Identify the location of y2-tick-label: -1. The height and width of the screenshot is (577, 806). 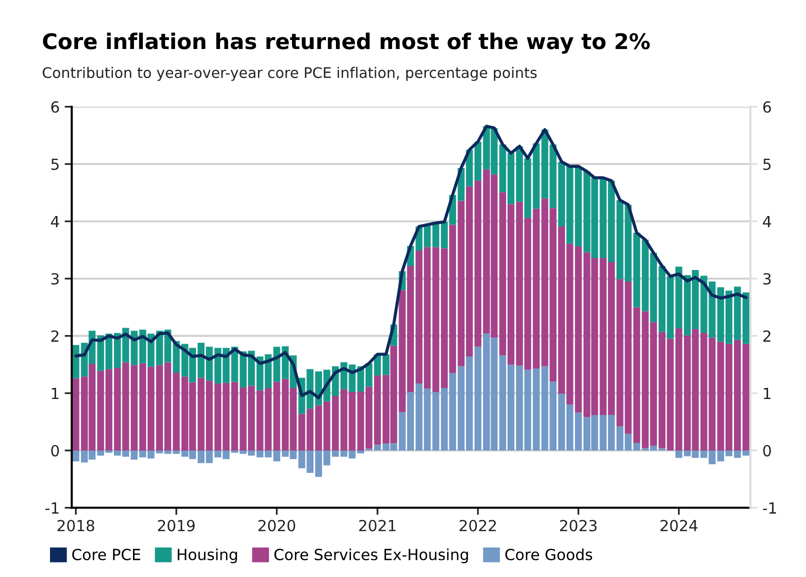
(769, 508).